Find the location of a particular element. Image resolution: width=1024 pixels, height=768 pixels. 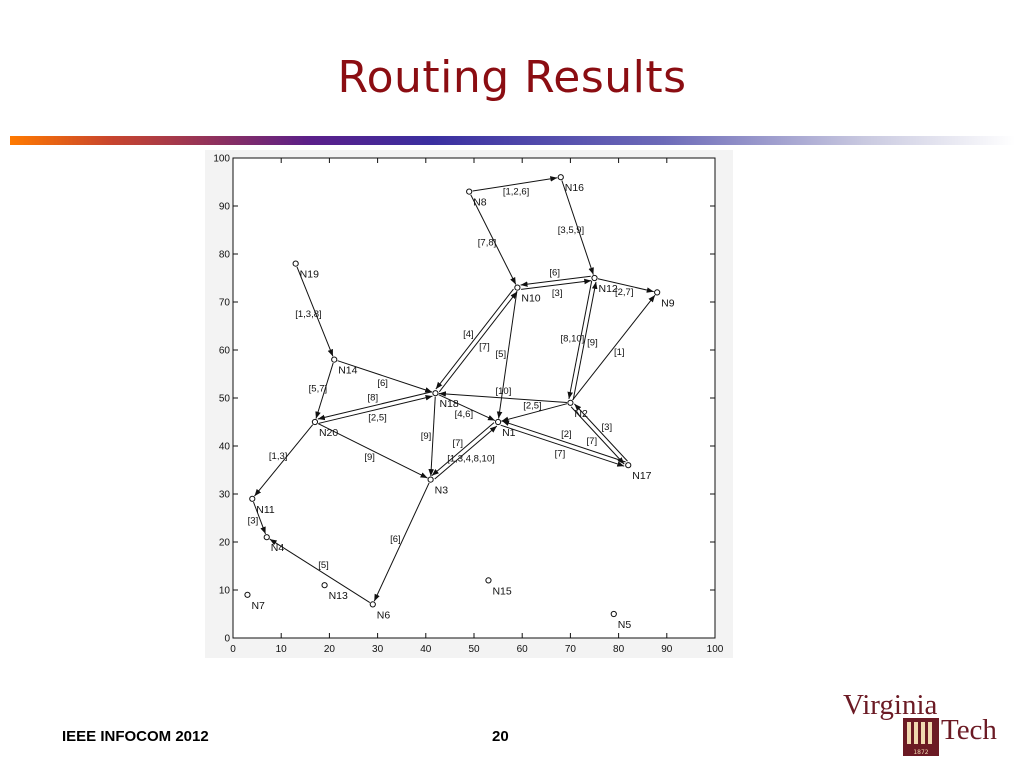

route-link-N3-N1 is located at coordinates (466, 452).